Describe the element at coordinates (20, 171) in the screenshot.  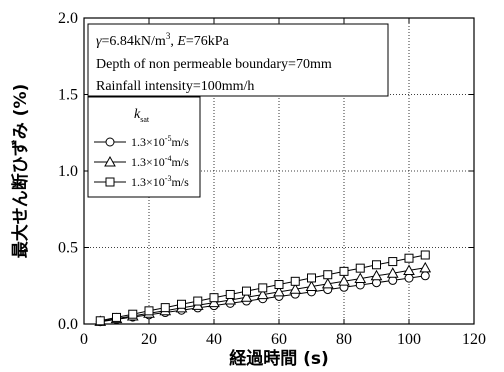
I see `y-axis-title: 最大せん断ひずみ (%)` at that location.